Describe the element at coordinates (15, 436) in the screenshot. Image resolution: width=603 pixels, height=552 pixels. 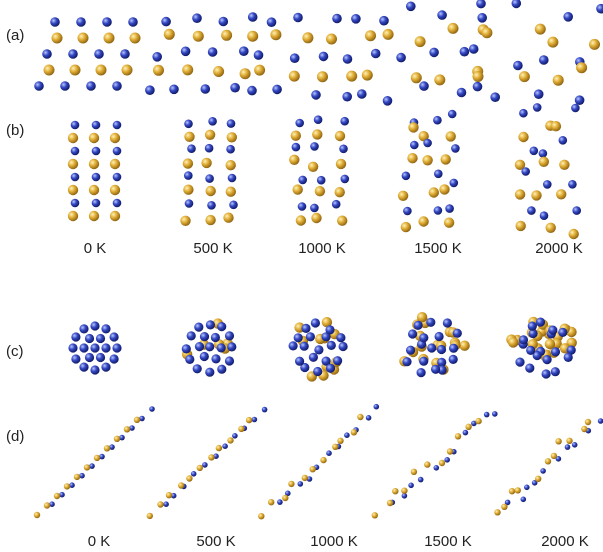
I see `panel-label-d: (d)` at that location.